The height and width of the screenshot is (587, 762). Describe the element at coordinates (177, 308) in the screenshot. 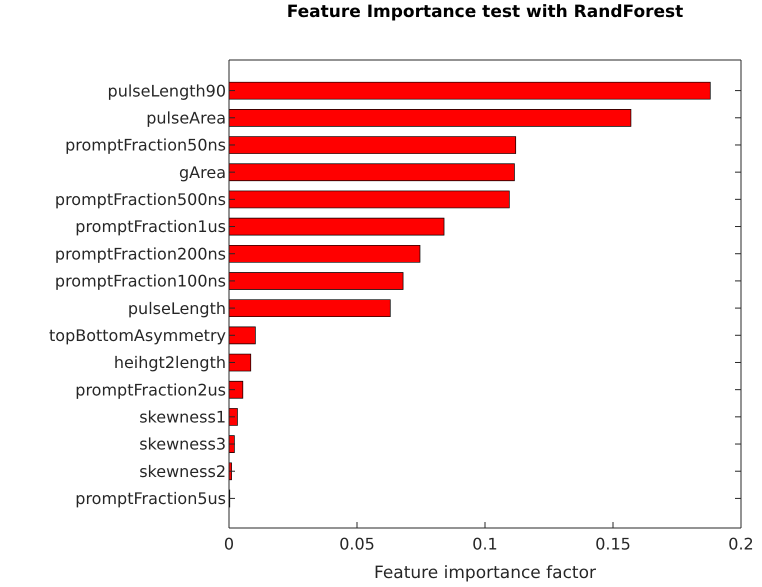

I see `y-tick-label: pulseLength` at that location.